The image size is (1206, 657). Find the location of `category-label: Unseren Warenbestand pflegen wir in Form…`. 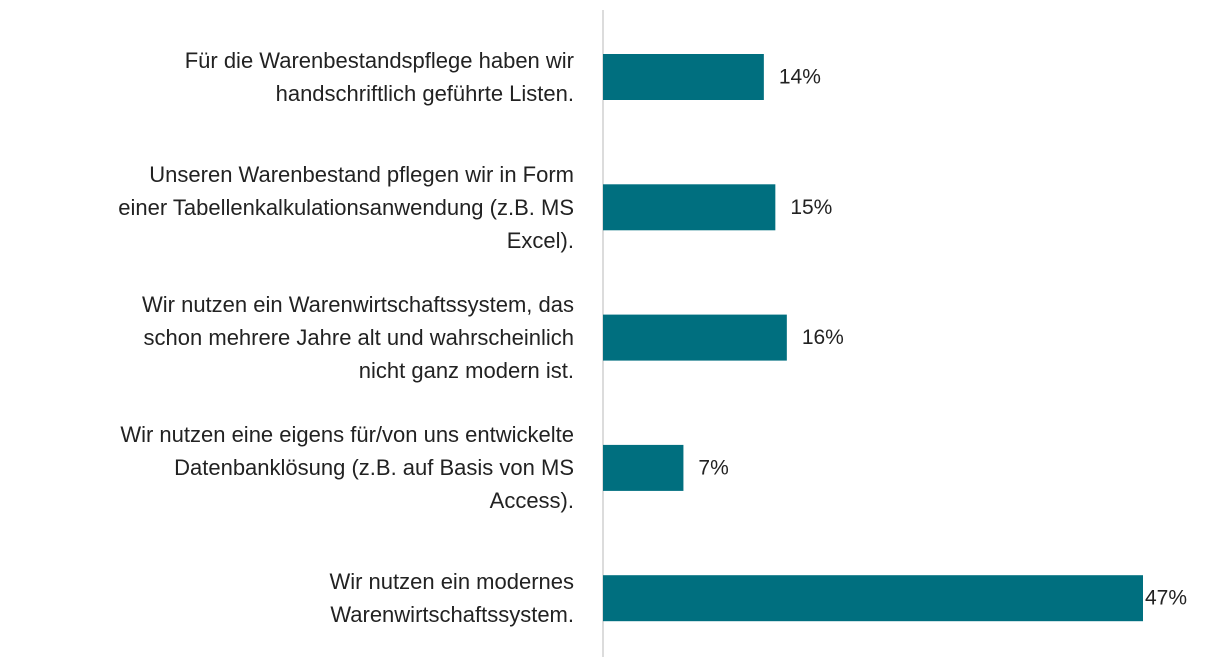

category-label: Unseren Warenbestand pflegen wir in Form… is located at coordinates (346, 207).